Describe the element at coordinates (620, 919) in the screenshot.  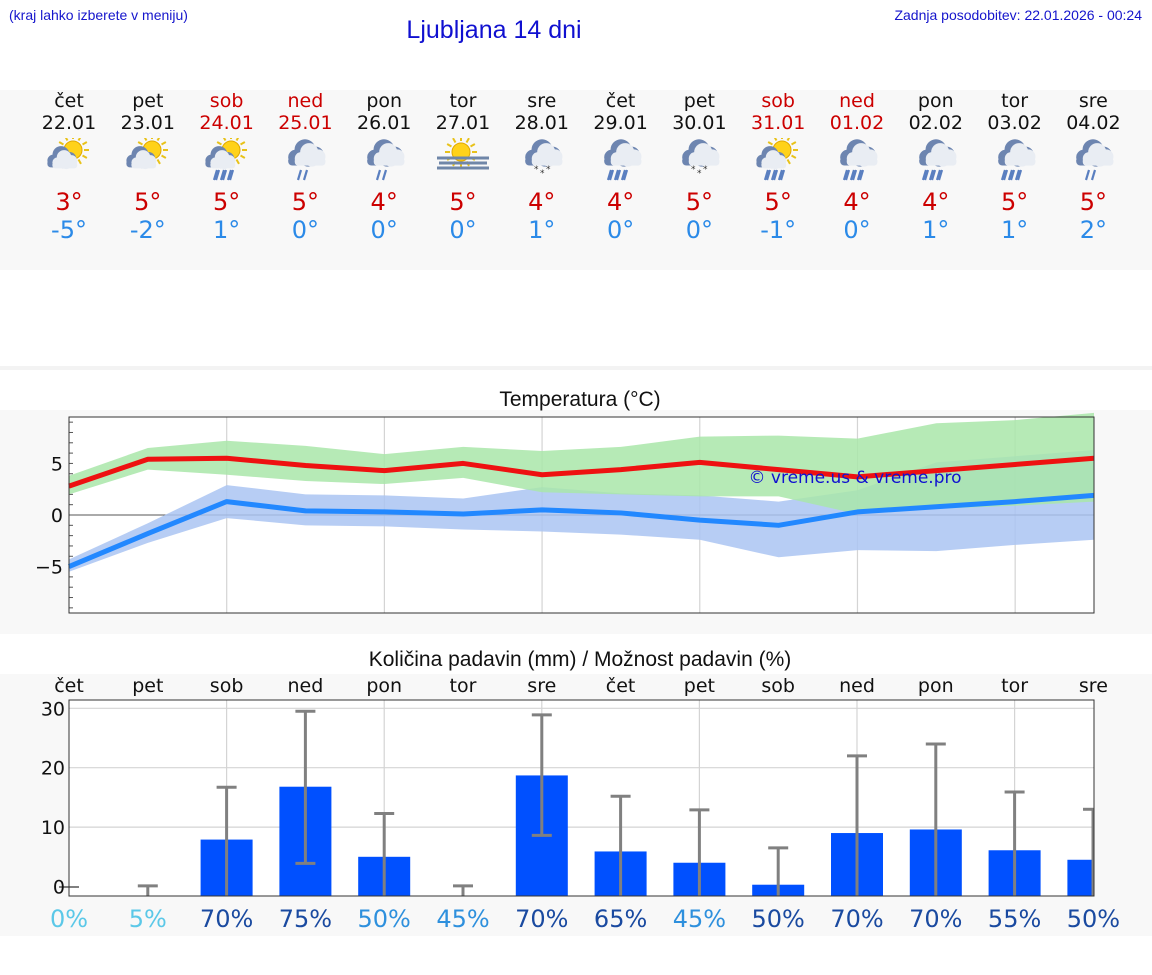
I see `precip-probability-label: 65%` at that location.